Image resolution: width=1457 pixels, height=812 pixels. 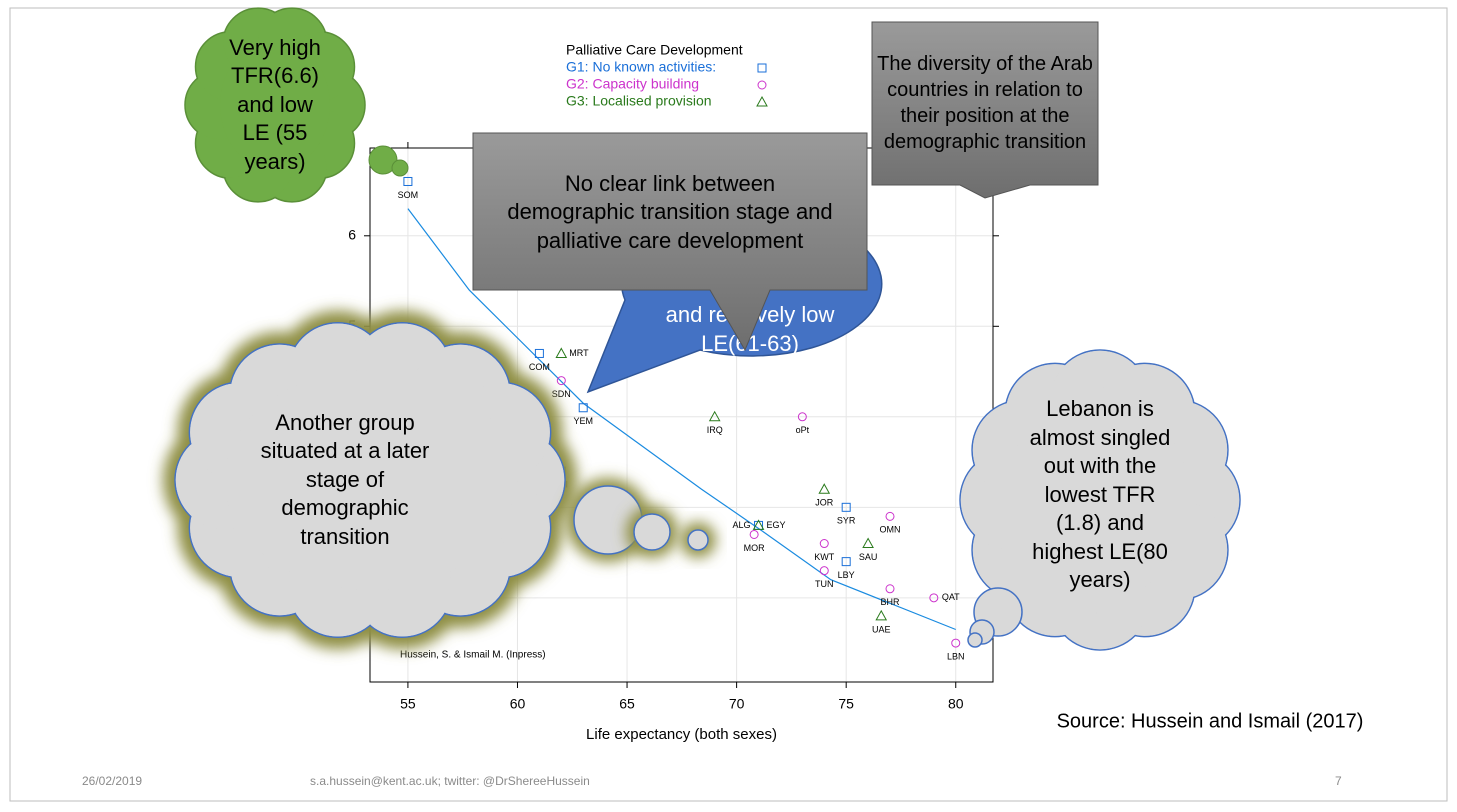 I want to click on annotation: Hussein, S. & Ismail M. (Inpress), so click(x=473, y=655).